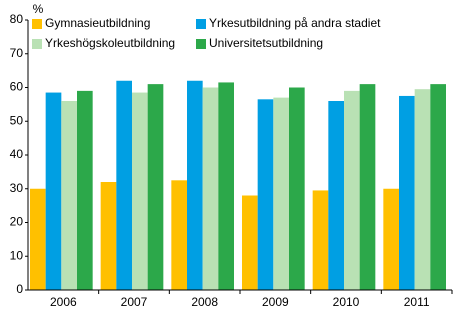 Image resolution: width=454 pixels, height=311 pixels. What do you see at coordinates (17, 19) in the screenshot?
I see `y-tick-label: 80` at bounding box center [17, 19].